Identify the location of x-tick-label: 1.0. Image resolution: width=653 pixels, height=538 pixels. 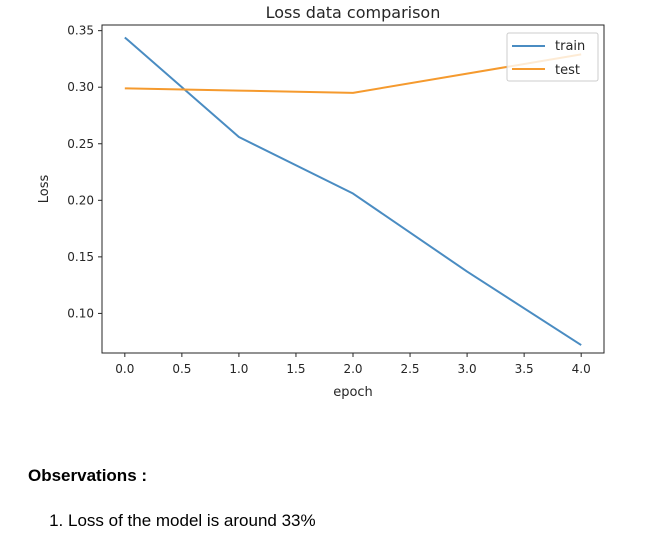
(238, 369).